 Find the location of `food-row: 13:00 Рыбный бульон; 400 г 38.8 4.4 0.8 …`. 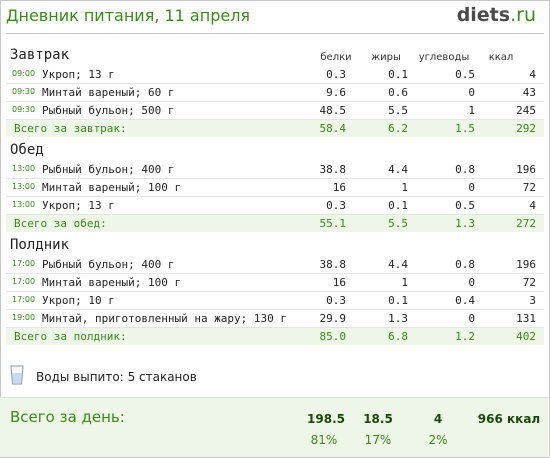

food-row: 13:00 Рыбный бульон; 400 г 38.8 4.4 0.8 … is located at coordinates (275, 170).